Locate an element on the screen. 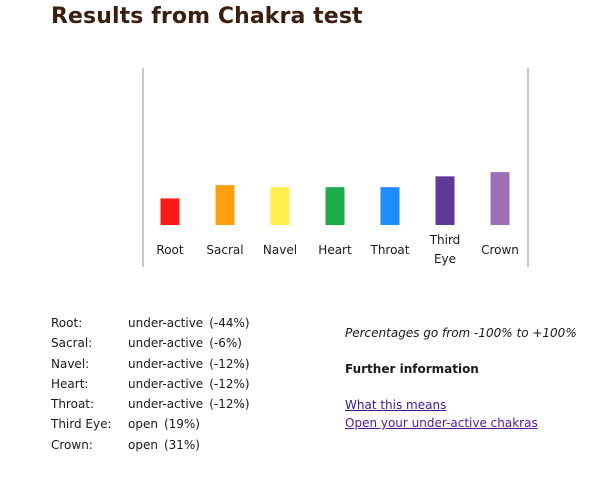  what-this-means-link: What this means is located at coordinates (396, 405).